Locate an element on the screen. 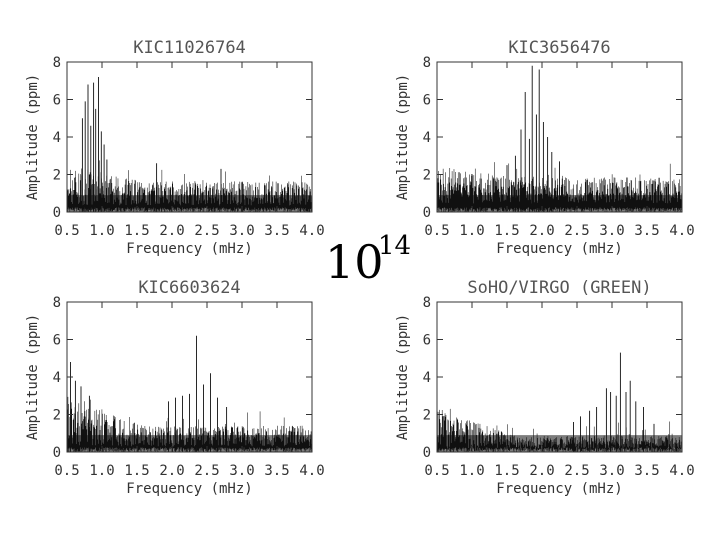 Image resolution: width=720 pixels, height=540 pixels. chart-title: KIC3656476 is located at coordinates (559, 48).